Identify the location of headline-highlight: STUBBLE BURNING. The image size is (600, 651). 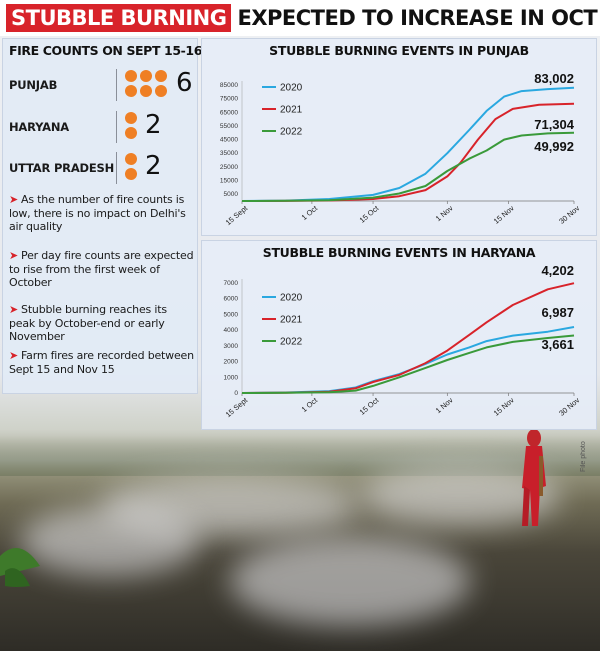
(119, 18).